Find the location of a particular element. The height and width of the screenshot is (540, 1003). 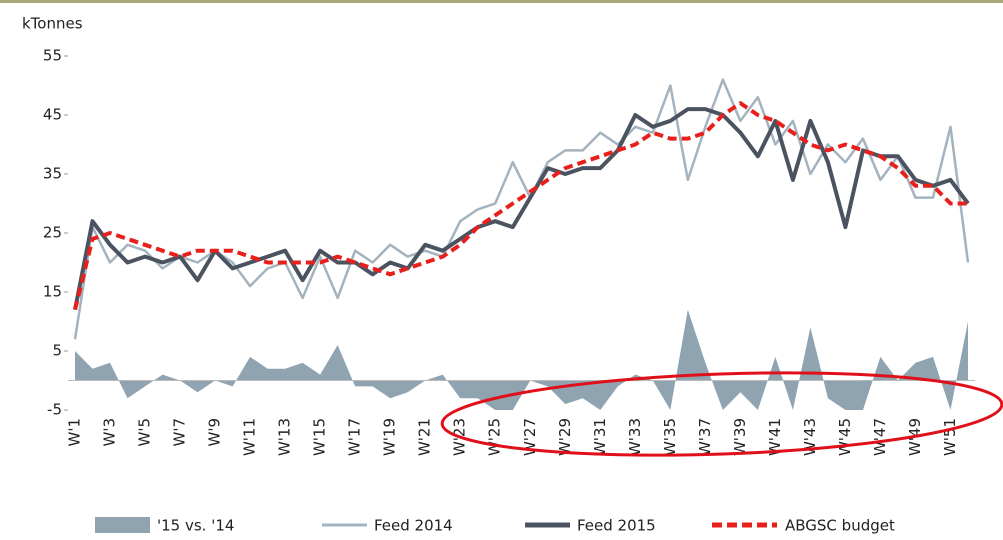

x-tick-label: W'5 is located at coordinates (145, 432).